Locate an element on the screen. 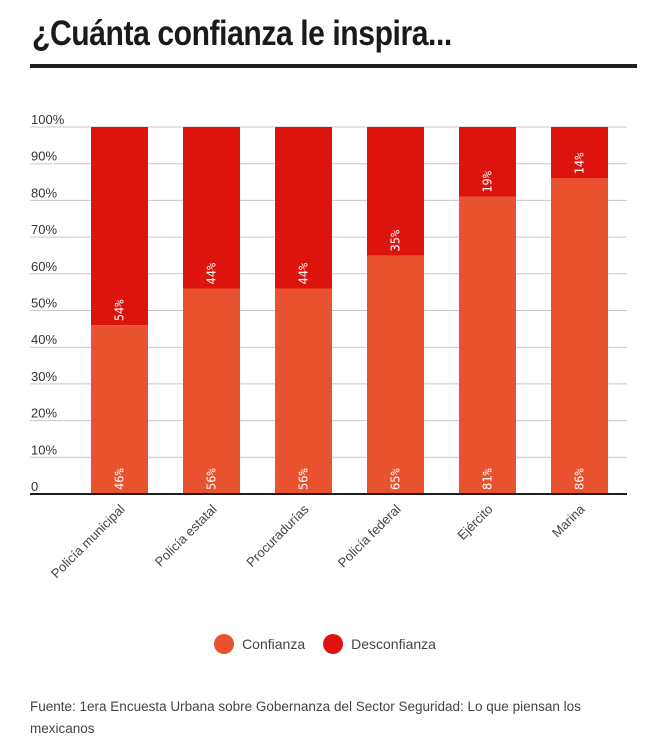  legend-item-confianza: Confianza is located at coordinates (259, 644).